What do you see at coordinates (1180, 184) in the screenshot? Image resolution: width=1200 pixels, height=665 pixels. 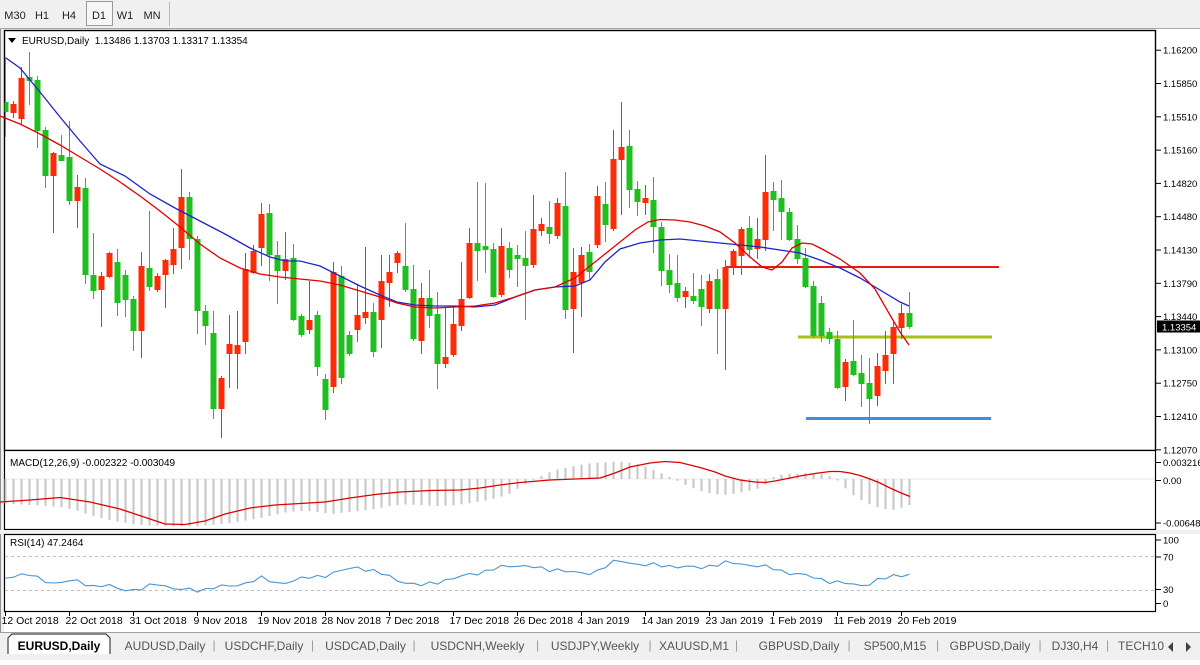 I see `svg-text: 1.14820` at bounding box center [1180, 184].